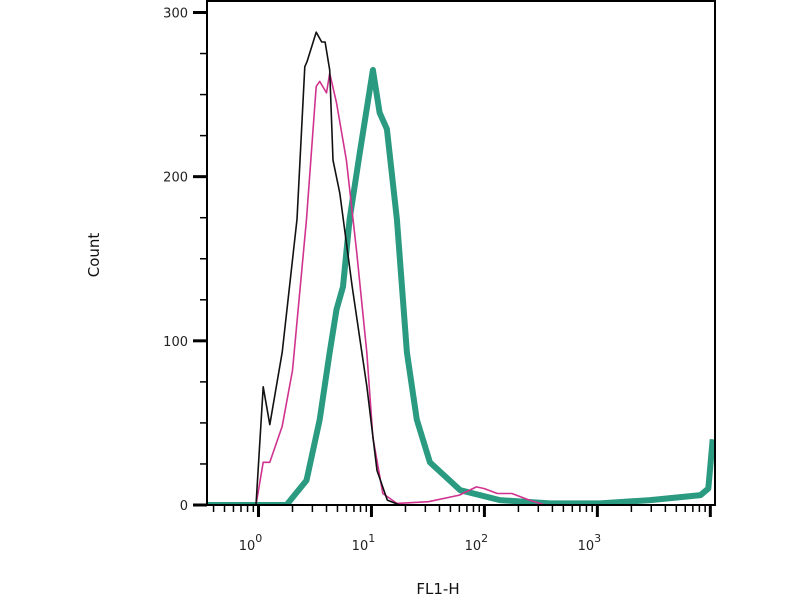  I want to click on y-axis-title: Count, so click(94, 255).